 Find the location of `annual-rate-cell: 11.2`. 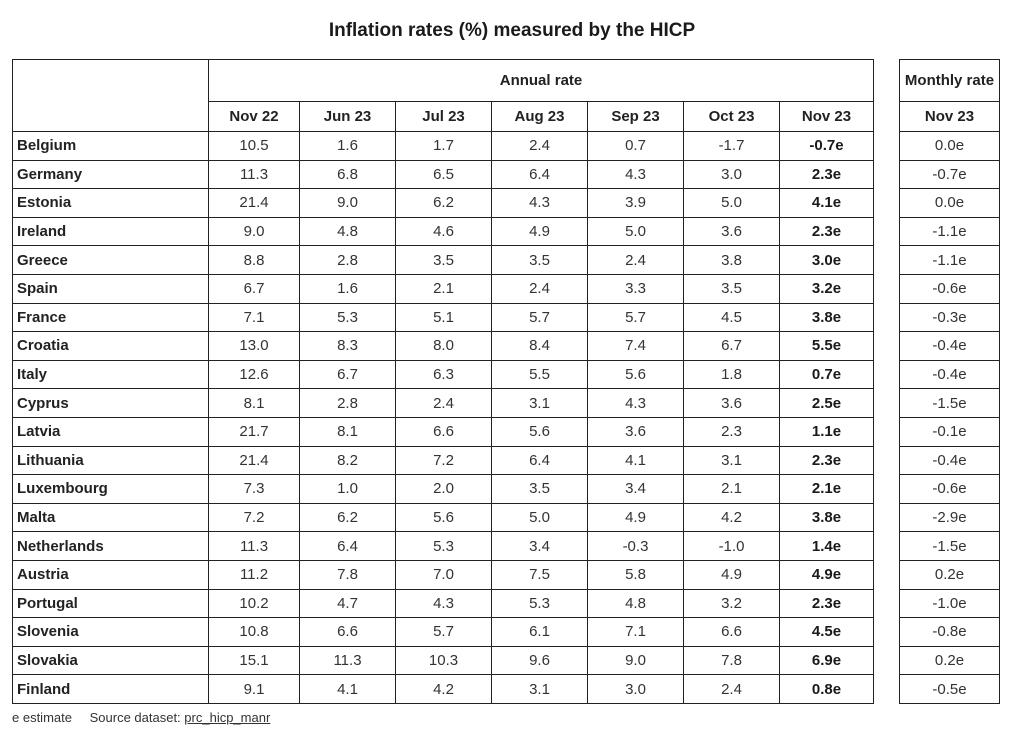

annual-rate-cell: 11.2 is located at coordinates (254, 574).